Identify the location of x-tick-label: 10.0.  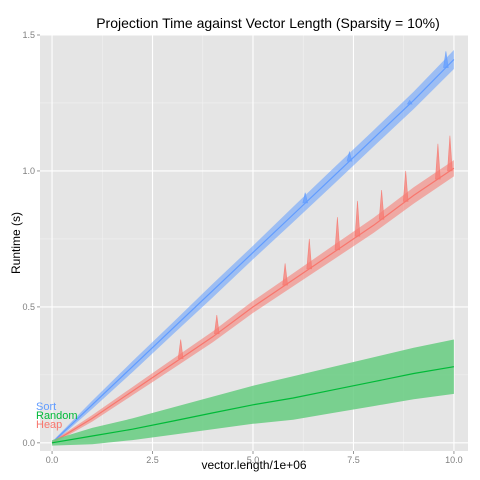
(454, 460).